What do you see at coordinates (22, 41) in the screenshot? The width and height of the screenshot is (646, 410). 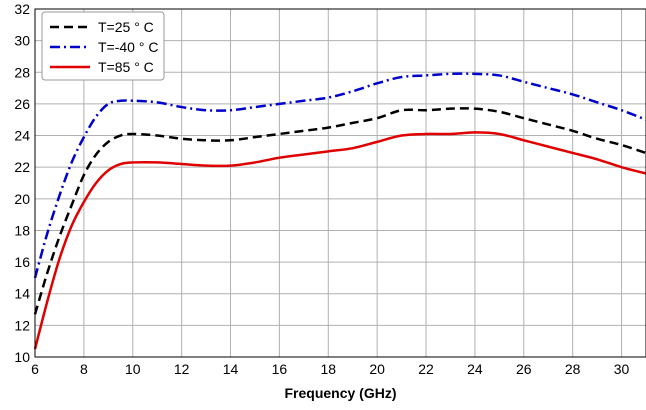 I see `y-tick-label: 30` at bounding box center [22, 41].